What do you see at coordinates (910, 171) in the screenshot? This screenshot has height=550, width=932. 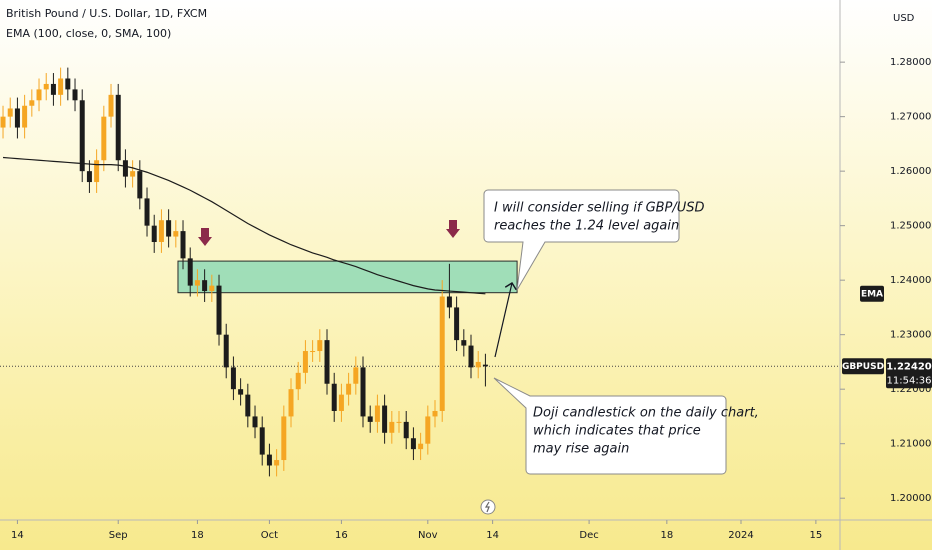 I see `y-tick-label: 1.26000` at bounding box center [910, 171].